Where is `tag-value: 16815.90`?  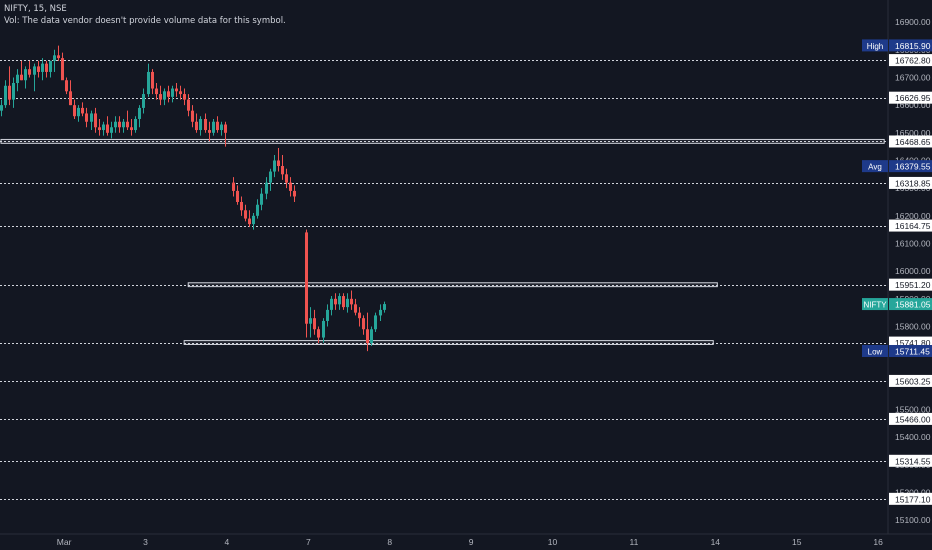 tag-value: 16815.90 is located at coordinates (913, 46).